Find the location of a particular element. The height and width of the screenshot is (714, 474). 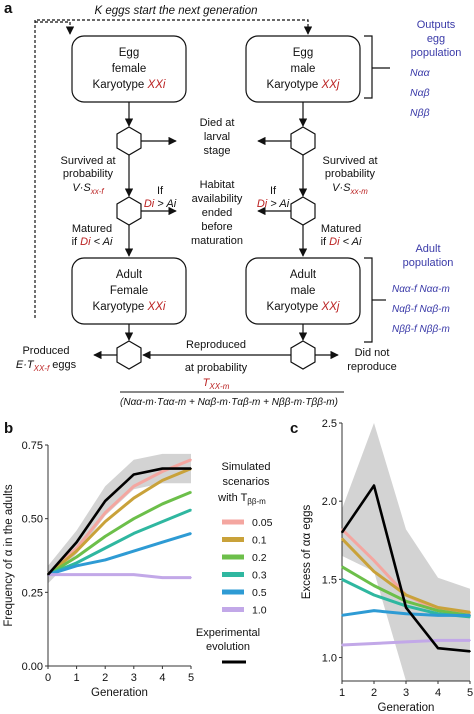

survived-right-line1: Survived at is located at coordinates (349, 161).